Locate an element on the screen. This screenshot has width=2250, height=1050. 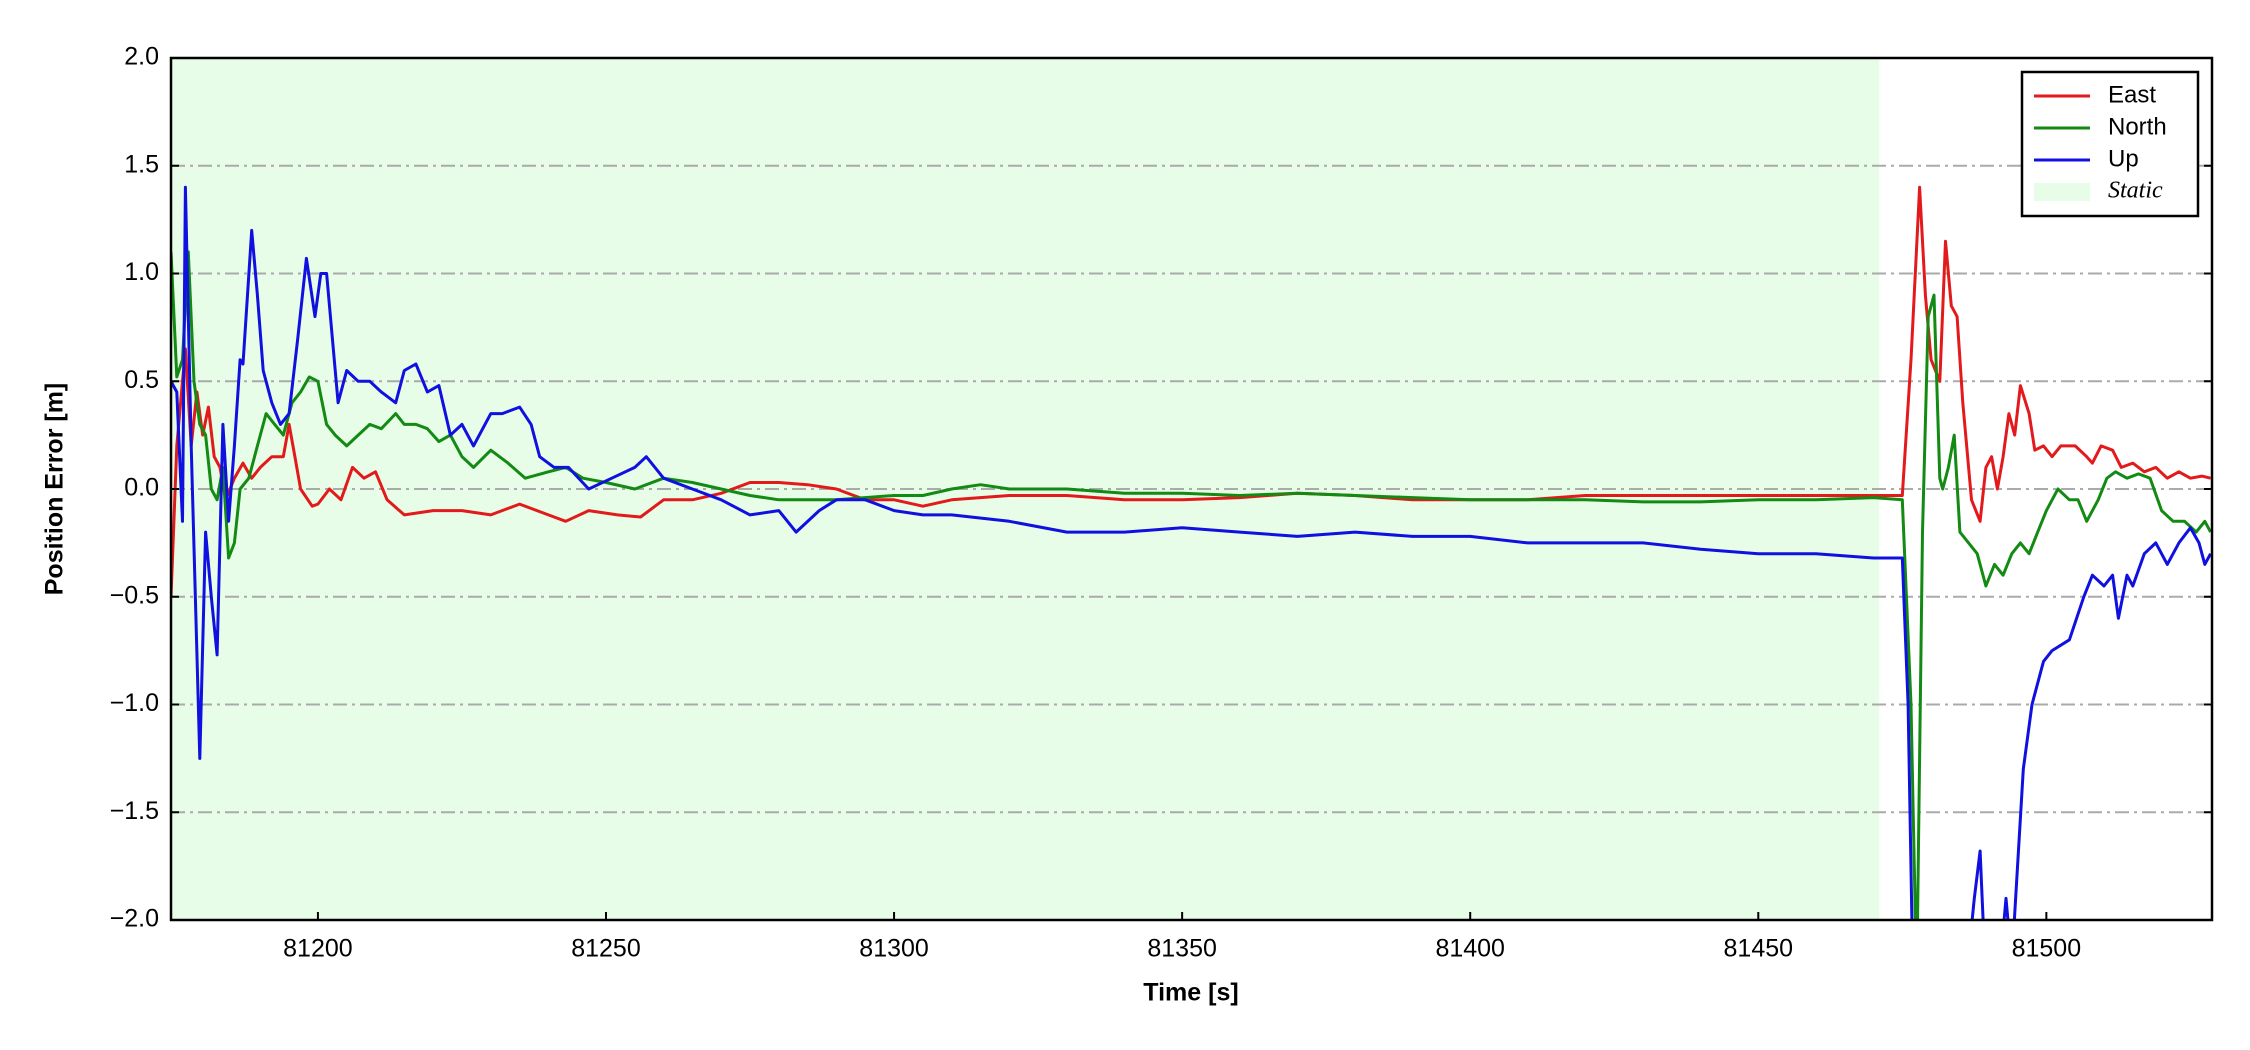
x-tick-label: 81500 is located at coordinates (2047, 949).